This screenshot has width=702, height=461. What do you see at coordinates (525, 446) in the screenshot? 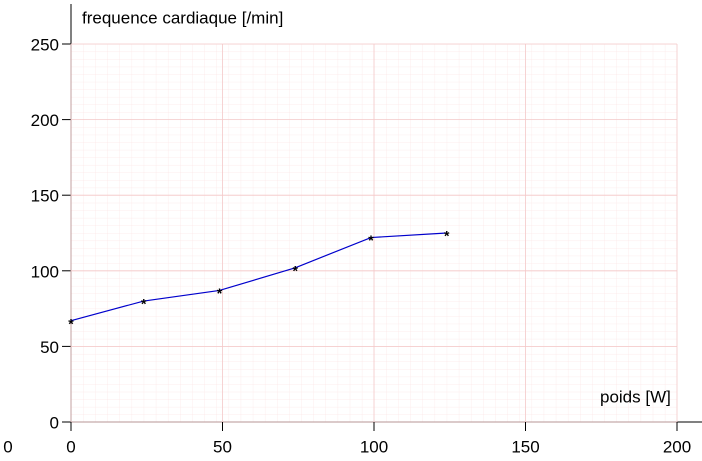
I see `x-tick-label: 150` at bounding box center [525, 446].